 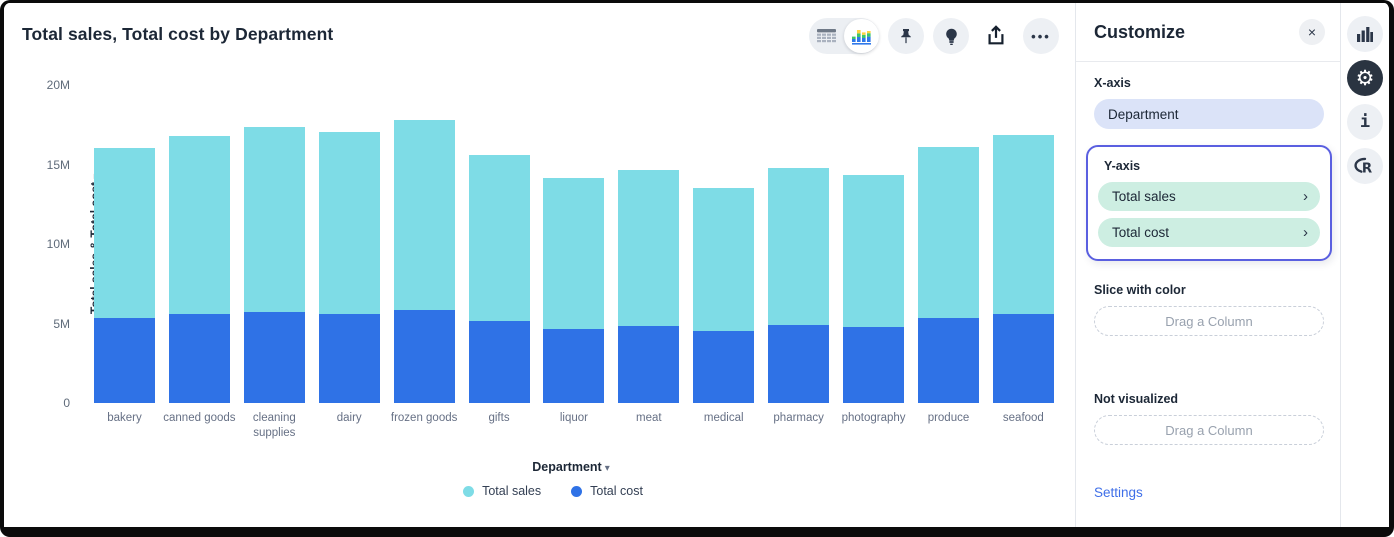 What do you see at coordinates (571, 467) in the screenshot?
I see `x-axis-dropdown: Department ▾` at bounding box center [571, 467].